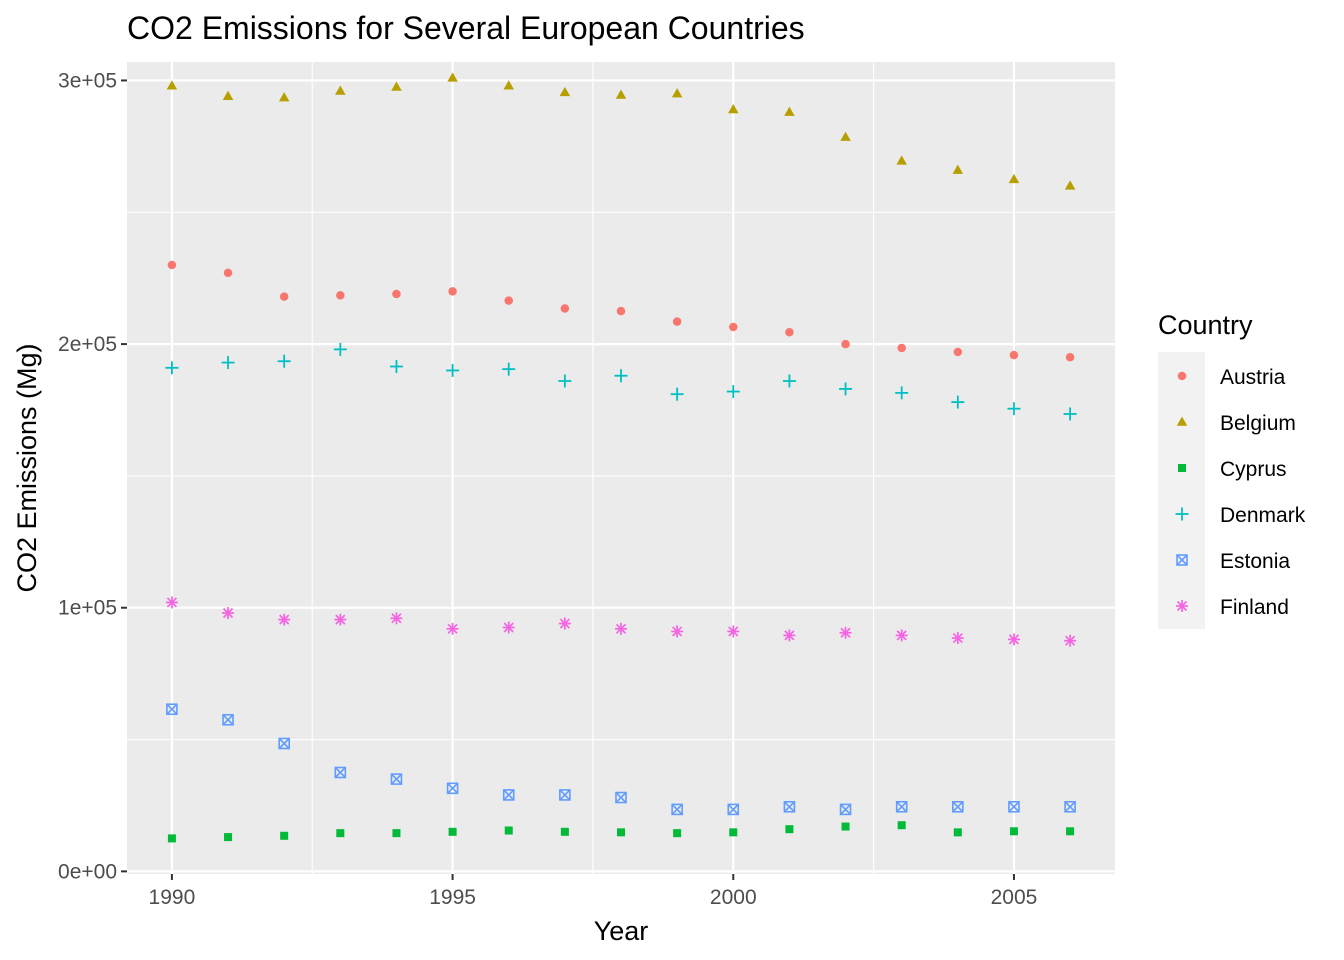 The image size is (1344, 960). I want to click on y-axis-title: CO2 Emissions (Mg), so click(27, 467).